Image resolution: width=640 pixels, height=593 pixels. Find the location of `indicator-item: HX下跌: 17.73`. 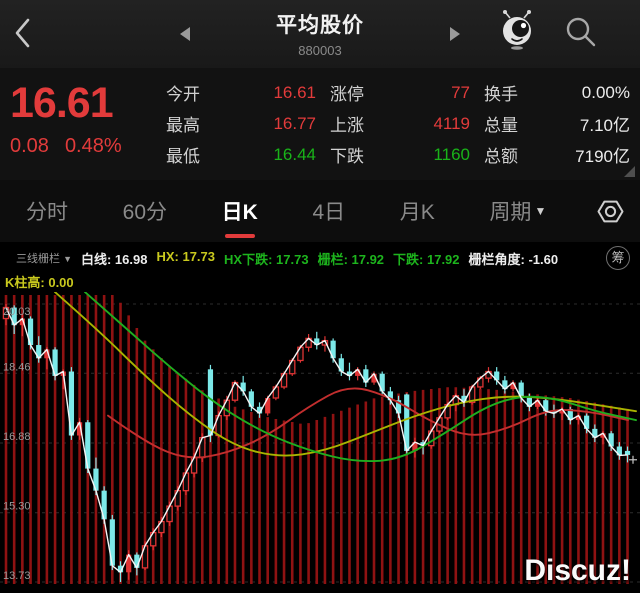

indicator-item: HX下跌: 17.73 is located at coordinates (266, 259).